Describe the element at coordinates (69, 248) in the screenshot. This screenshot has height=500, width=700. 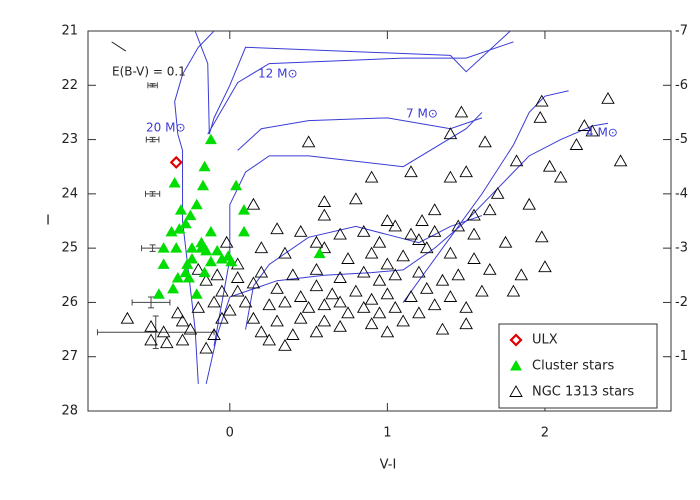
I see `y-tick-label: 25` at that location.